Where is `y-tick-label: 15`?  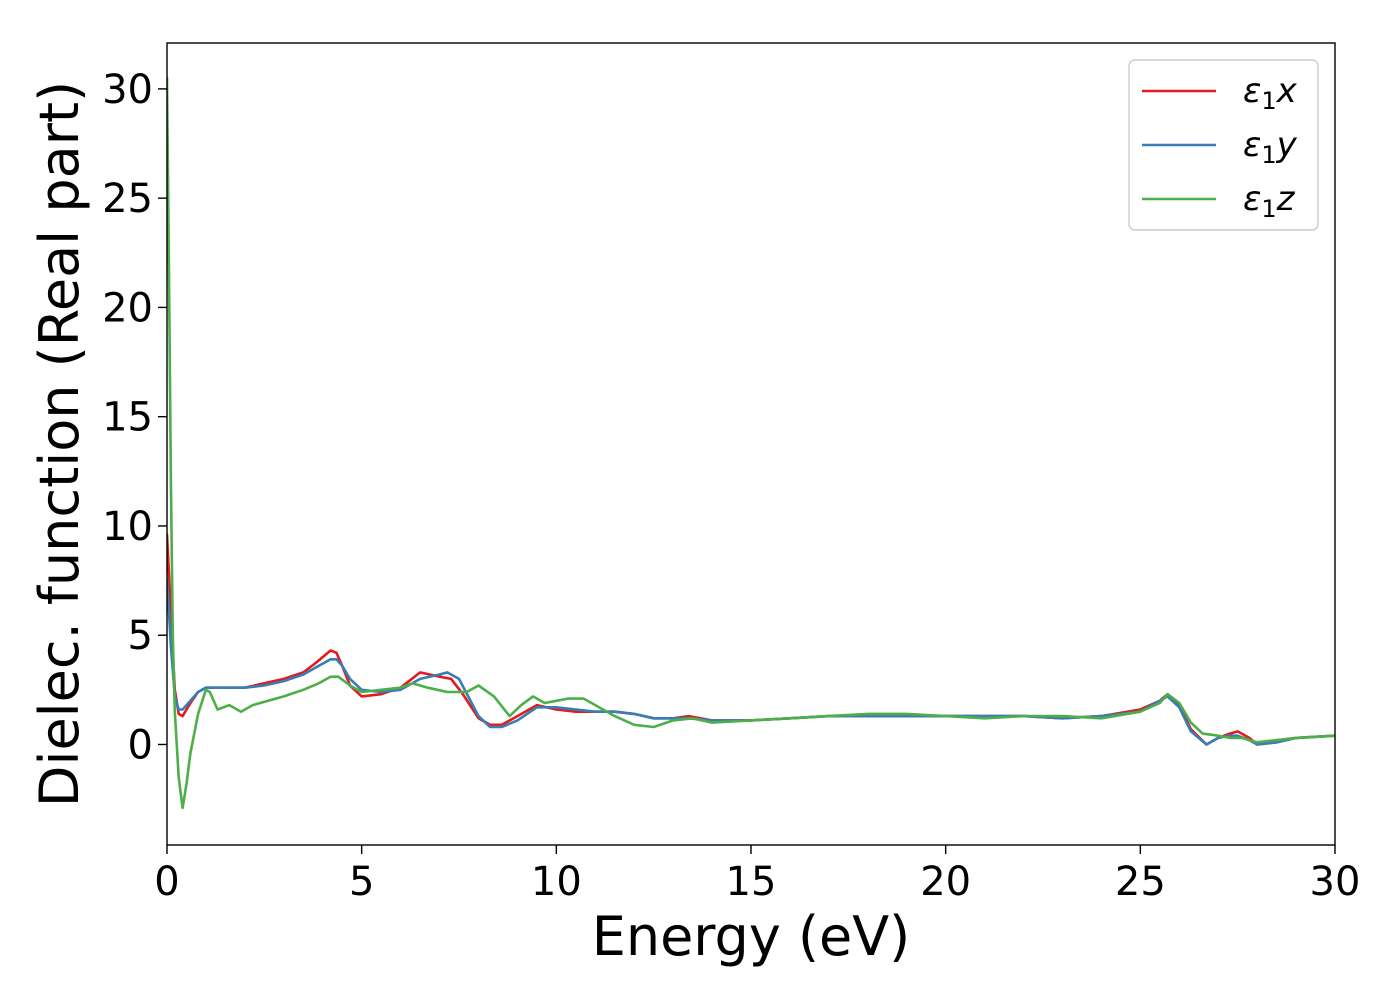 y-tick-label: 15 is located at coordinates (127, 418).